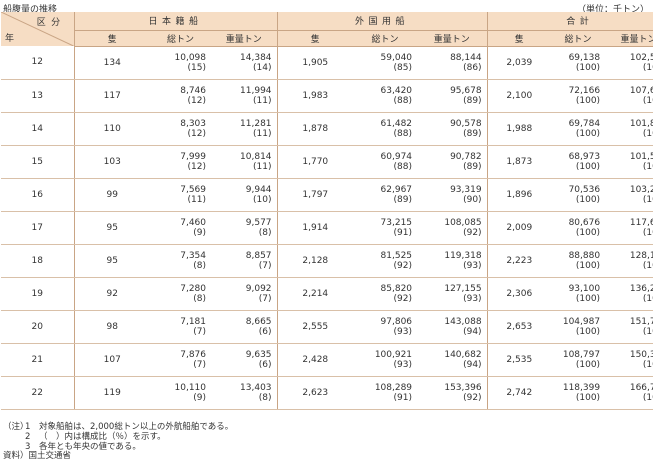 The height and width of the screenshot is (467, 653). What do you see at coordinates (111, 261) in the screenshot?
I see `japan-ships-cell: 95` at bounding box center [111, 261].